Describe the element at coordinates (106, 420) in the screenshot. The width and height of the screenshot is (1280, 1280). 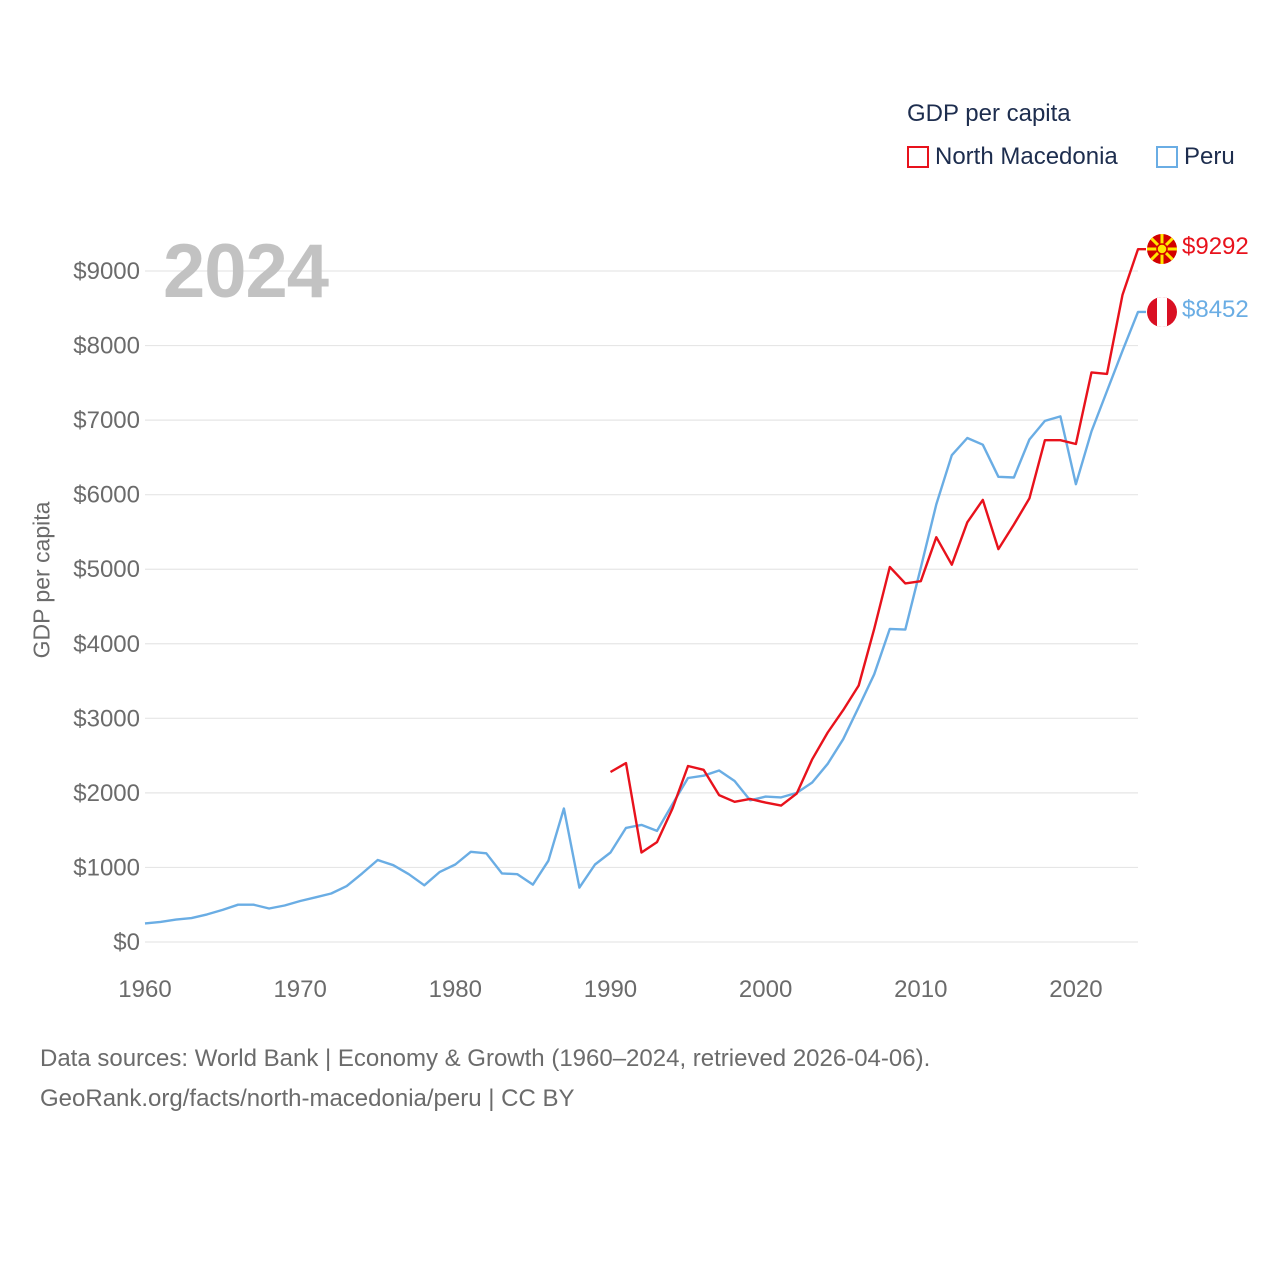
I see `y-tick-label: $7000` at that location.